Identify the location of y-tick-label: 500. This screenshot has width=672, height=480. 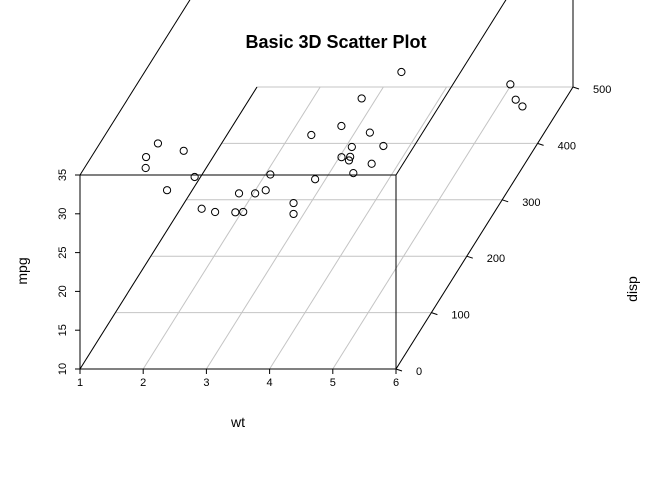
(602, 90).